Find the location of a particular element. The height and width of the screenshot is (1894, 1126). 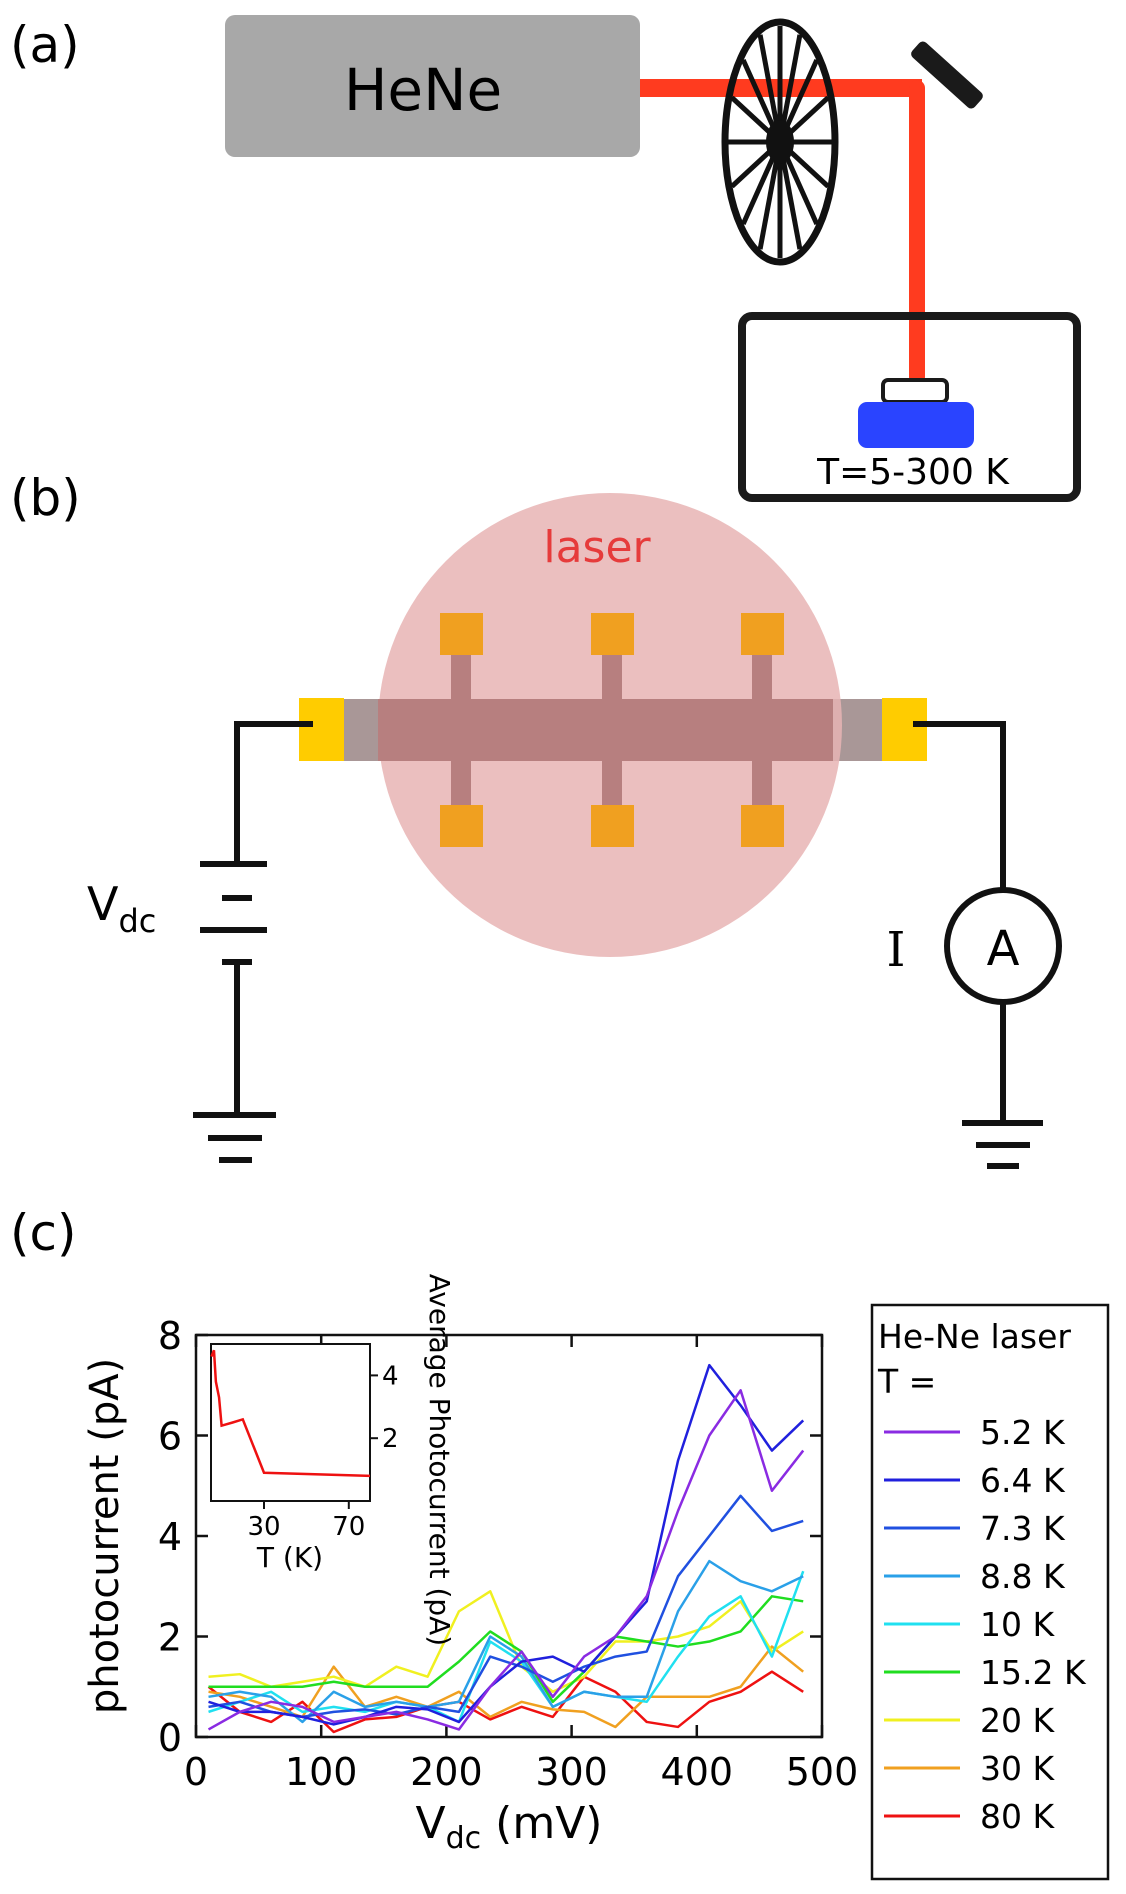

series-line-20-K is located at coordinates (506, 1642).